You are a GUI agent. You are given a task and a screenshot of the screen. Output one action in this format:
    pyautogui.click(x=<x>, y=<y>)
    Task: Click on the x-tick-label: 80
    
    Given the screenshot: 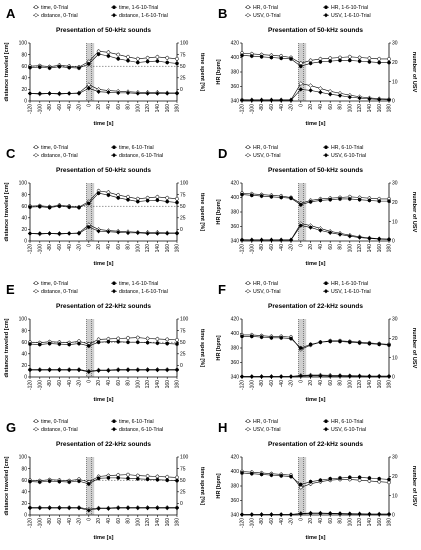 What is the action you would take?
    pyautogui.click(x=341, y=247)
    